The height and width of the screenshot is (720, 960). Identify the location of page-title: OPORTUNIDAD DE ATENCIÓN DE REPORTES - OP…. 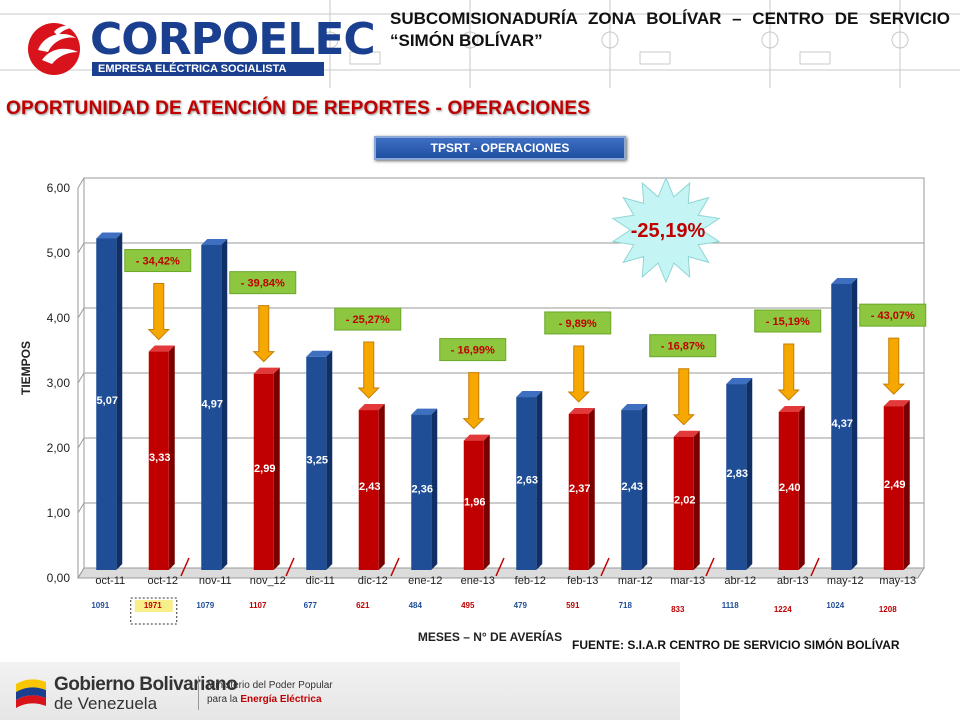
(298, 108).